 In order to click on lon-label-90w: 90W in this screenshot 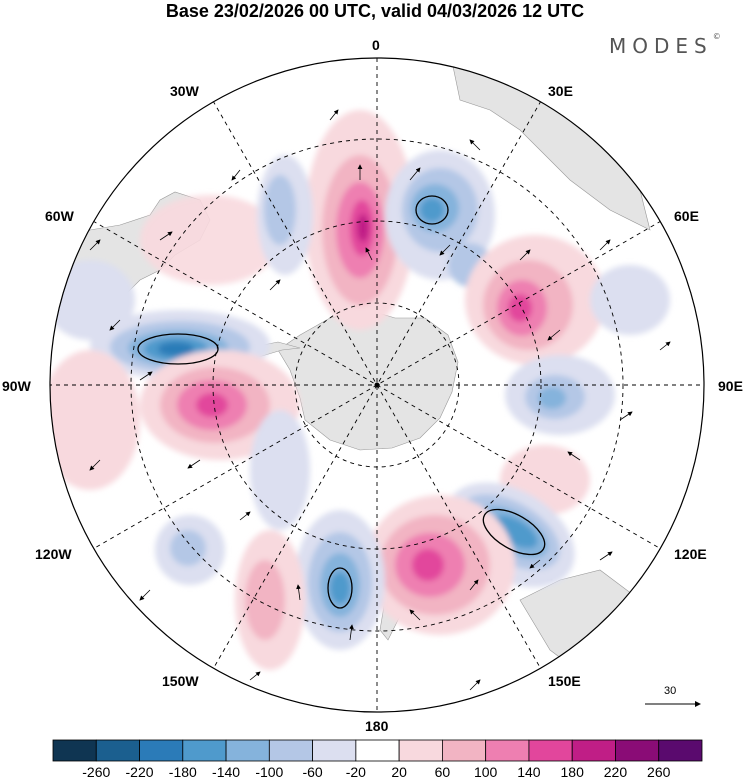, I will do `click(16, 386)`.